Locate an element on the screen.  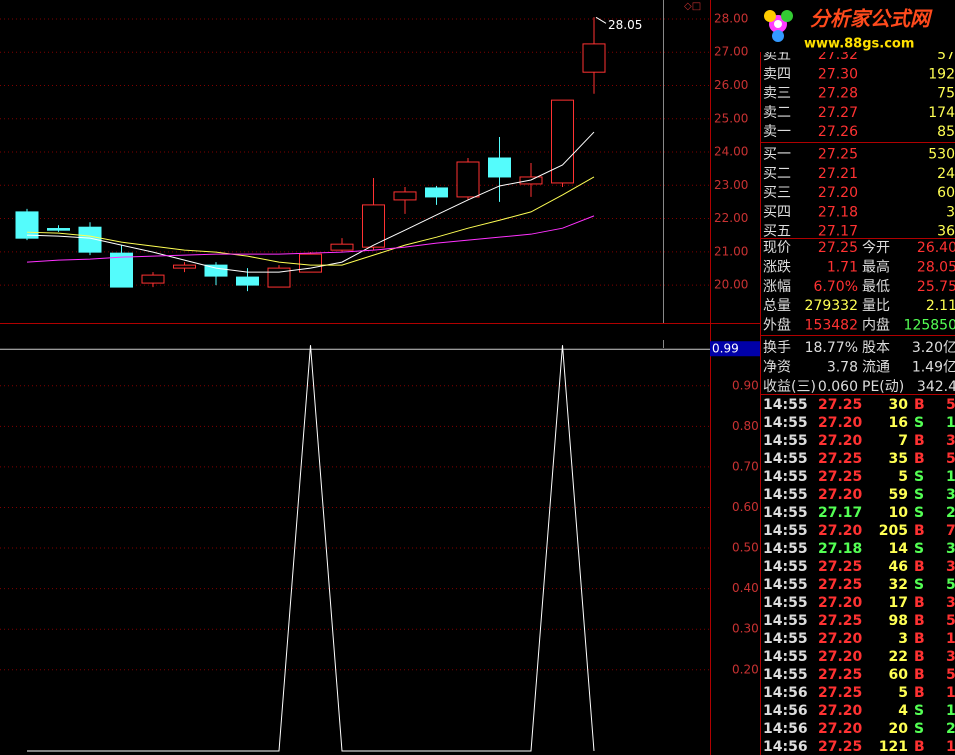
tick-volume: 59 is located at coordinates (898, 495).